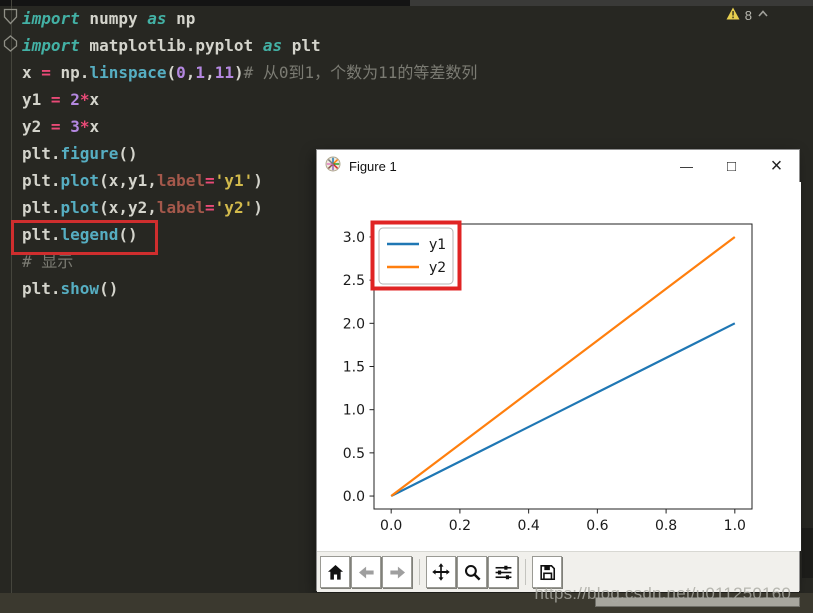 This screenshot has width=813, height=613. I want to click on figure-window-titlebar: Figure 1 — □ ×, so click(558, 166).